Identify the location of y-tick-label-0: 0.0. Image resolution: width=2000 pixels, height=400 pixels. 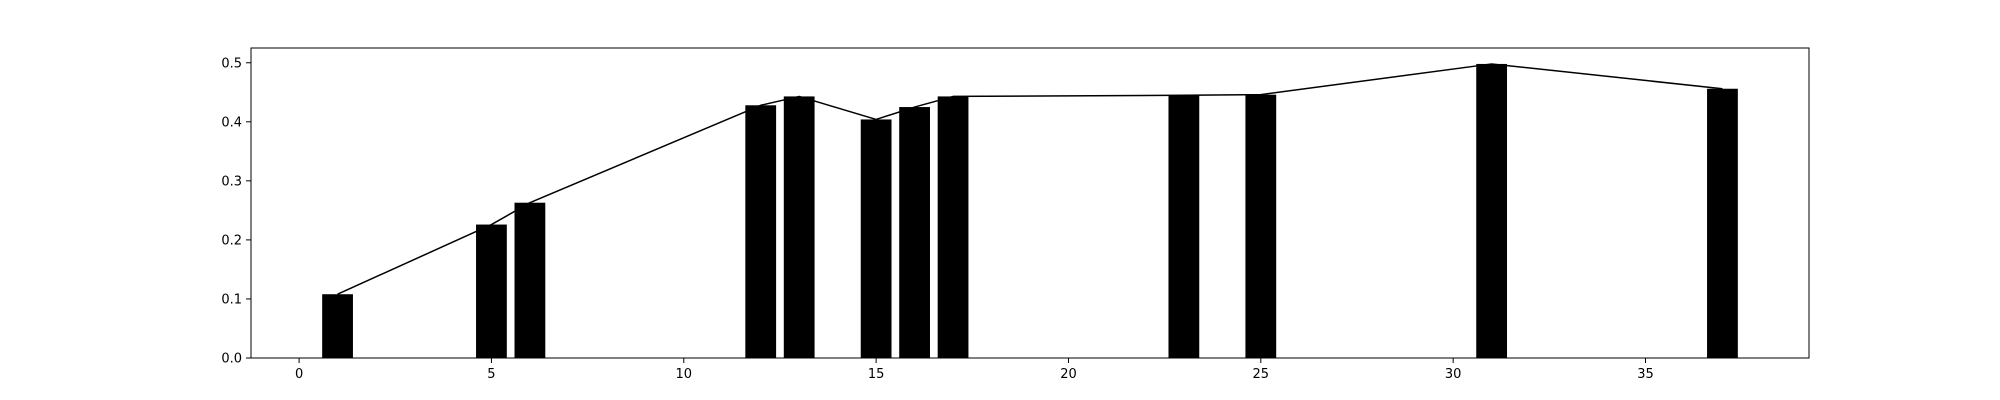
(231, 359).